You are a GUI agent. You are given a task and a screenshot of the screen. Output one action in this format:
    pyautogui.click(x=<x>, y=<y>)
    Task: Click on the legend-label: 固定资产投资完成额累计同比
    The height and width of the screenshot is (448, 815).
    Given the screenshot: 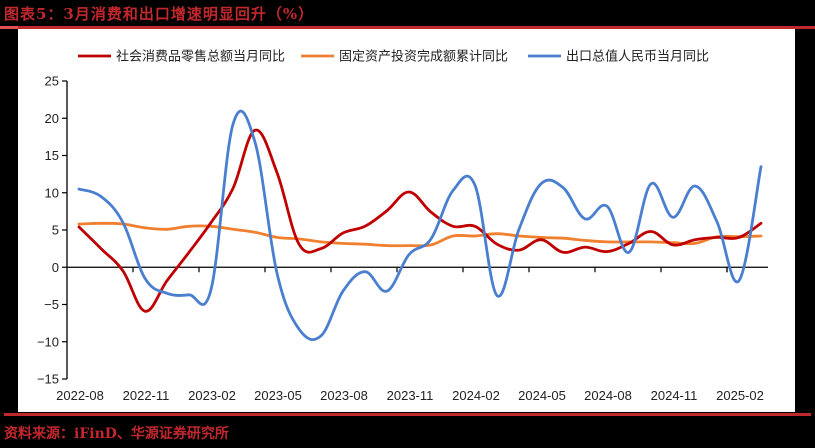 What is the action you would take?
    pyautogui.click(x=423, y=57)
    